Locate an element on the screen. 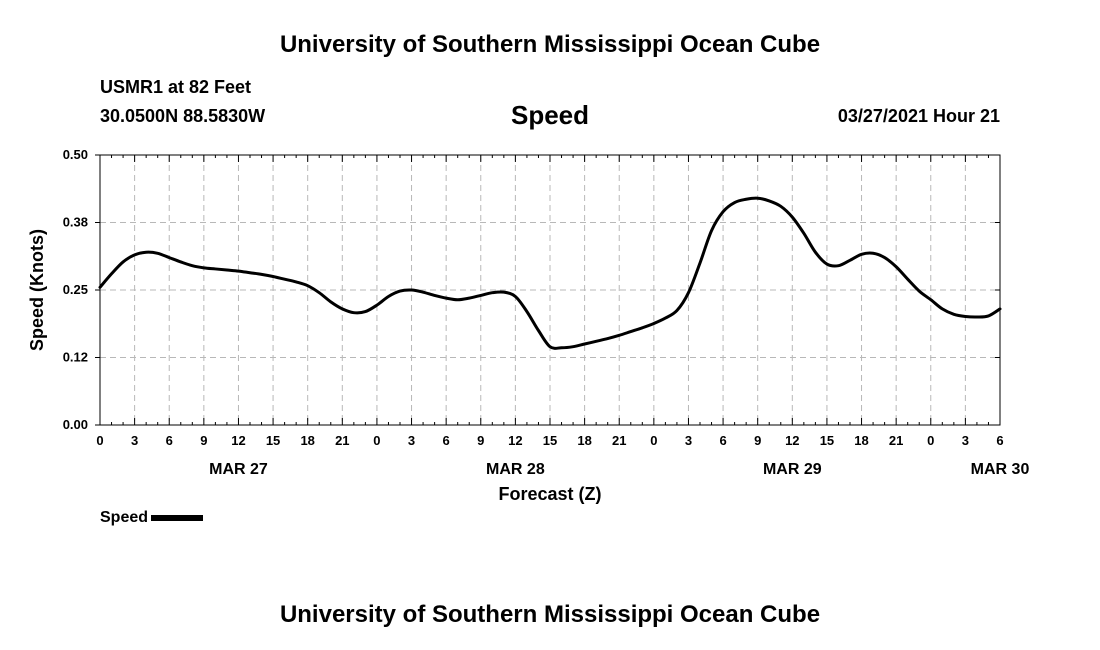 The image size is (1100, 650). x-axis-label: Forecast (Z) is located at coordinates (549, 494).